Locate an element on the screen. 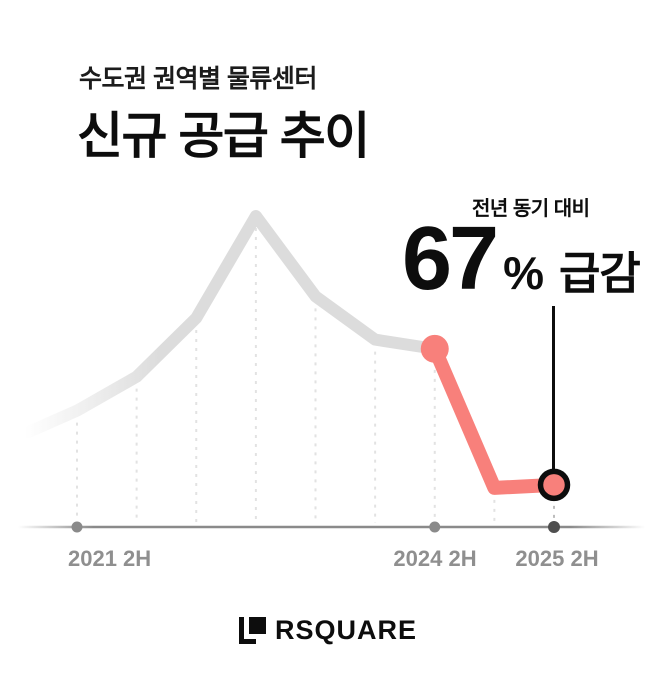 This screenshot has height=700, width=656. x-axis-label-2024-2h: 2024 2H is located at coordinates (435, 558).